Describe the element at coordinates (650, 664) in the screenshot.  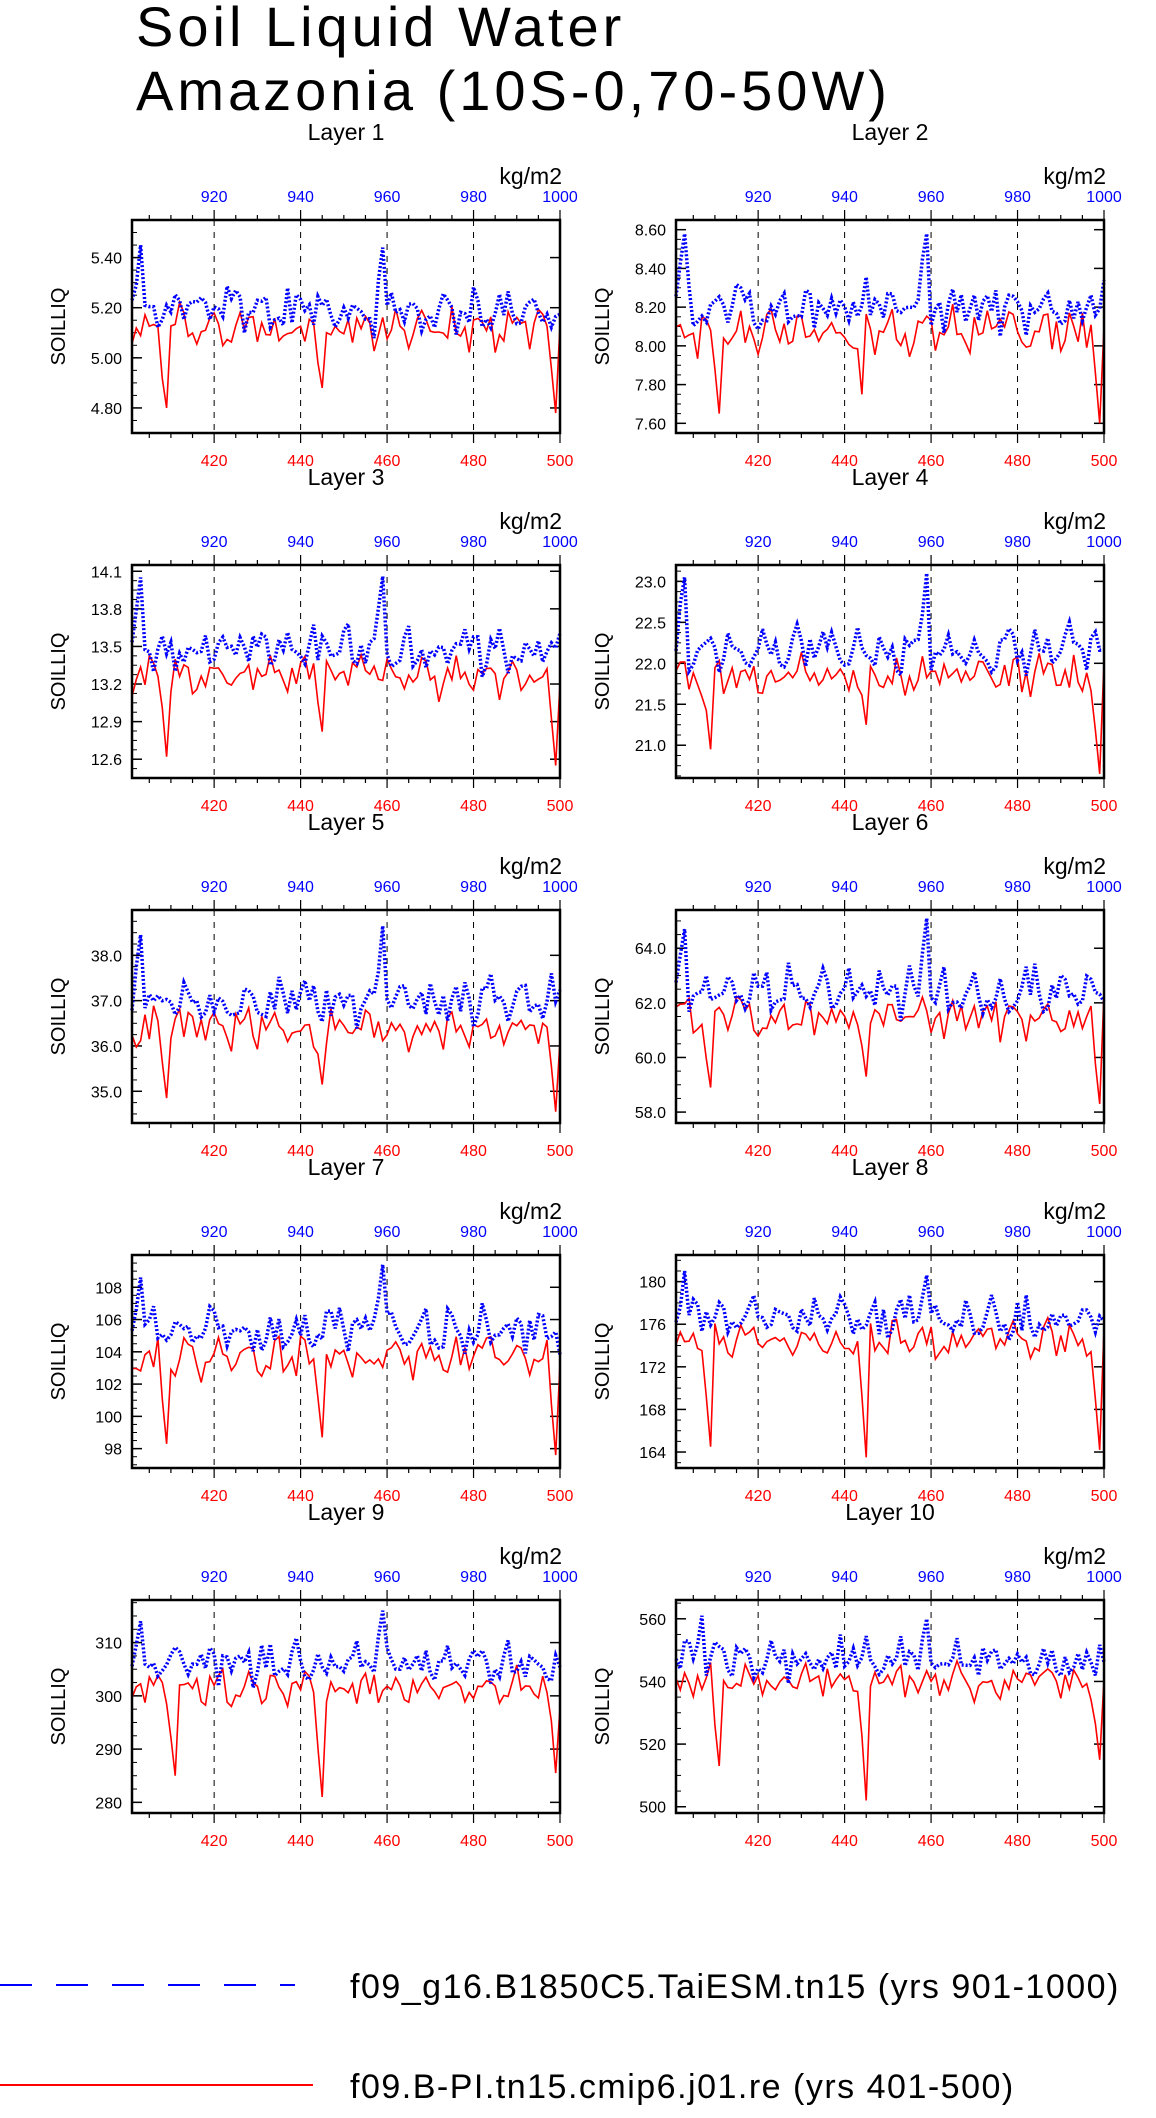
I see `y-tick-label: 22.0` at that location.